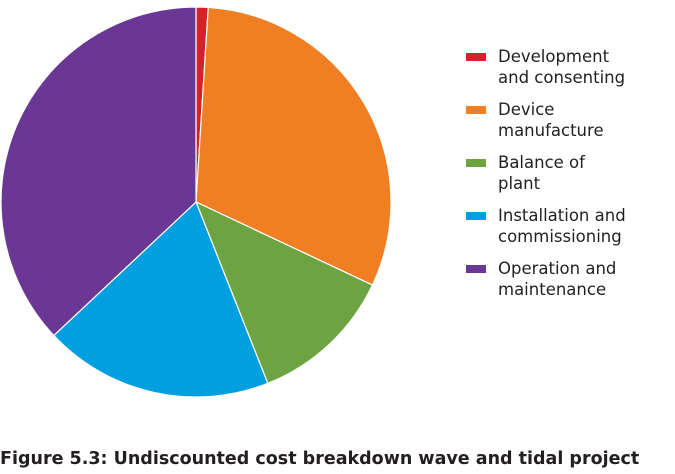 The height and width of the screenshot is (474, 675). Describe the element at coordinates (557, 279) in the screenshot. I see `legend-label-operation: Operation and maintenance` at that location.